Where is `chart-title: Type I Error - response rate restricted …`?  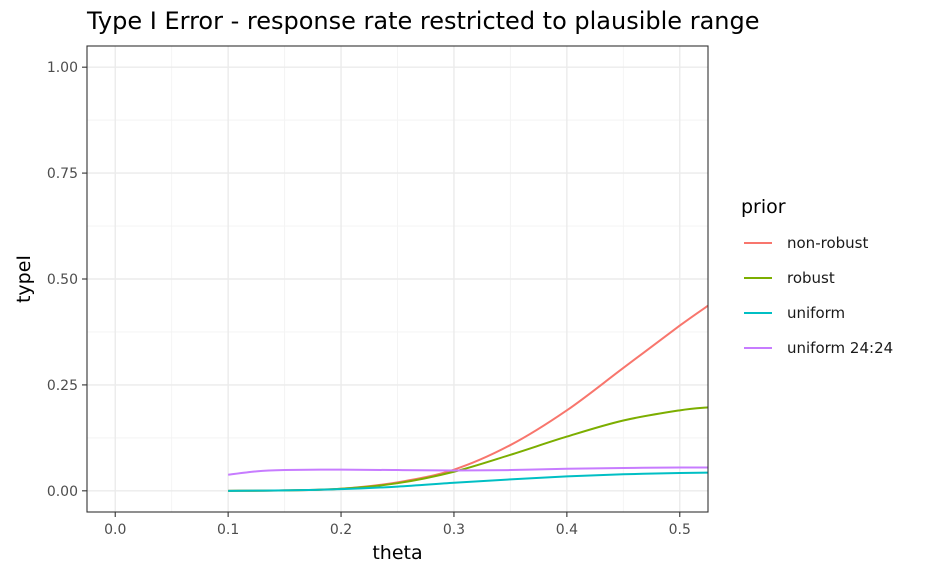 chart-title: Type I Error - response rate restricted … is located at coordinates (422, 21).